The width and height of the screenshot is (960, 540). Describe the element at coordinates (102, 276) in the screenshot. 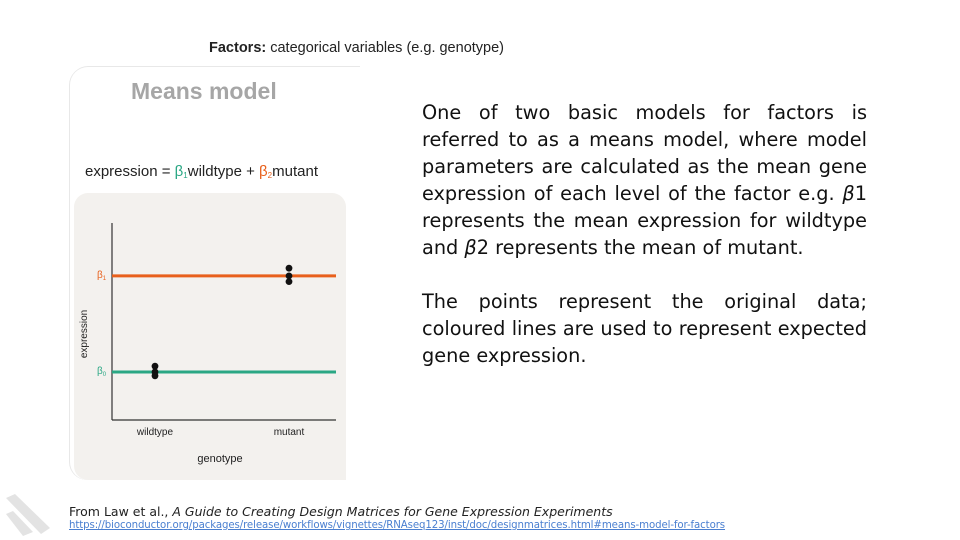

I see `reference-label-beta1: β1` at that location.